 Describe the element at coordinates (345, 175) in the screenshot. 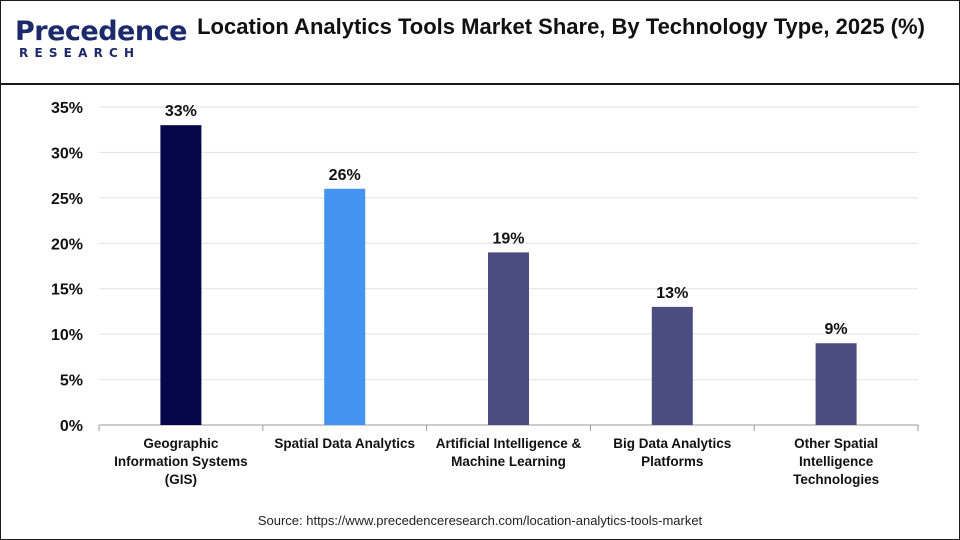

I see `data-label: 26%` at that location.